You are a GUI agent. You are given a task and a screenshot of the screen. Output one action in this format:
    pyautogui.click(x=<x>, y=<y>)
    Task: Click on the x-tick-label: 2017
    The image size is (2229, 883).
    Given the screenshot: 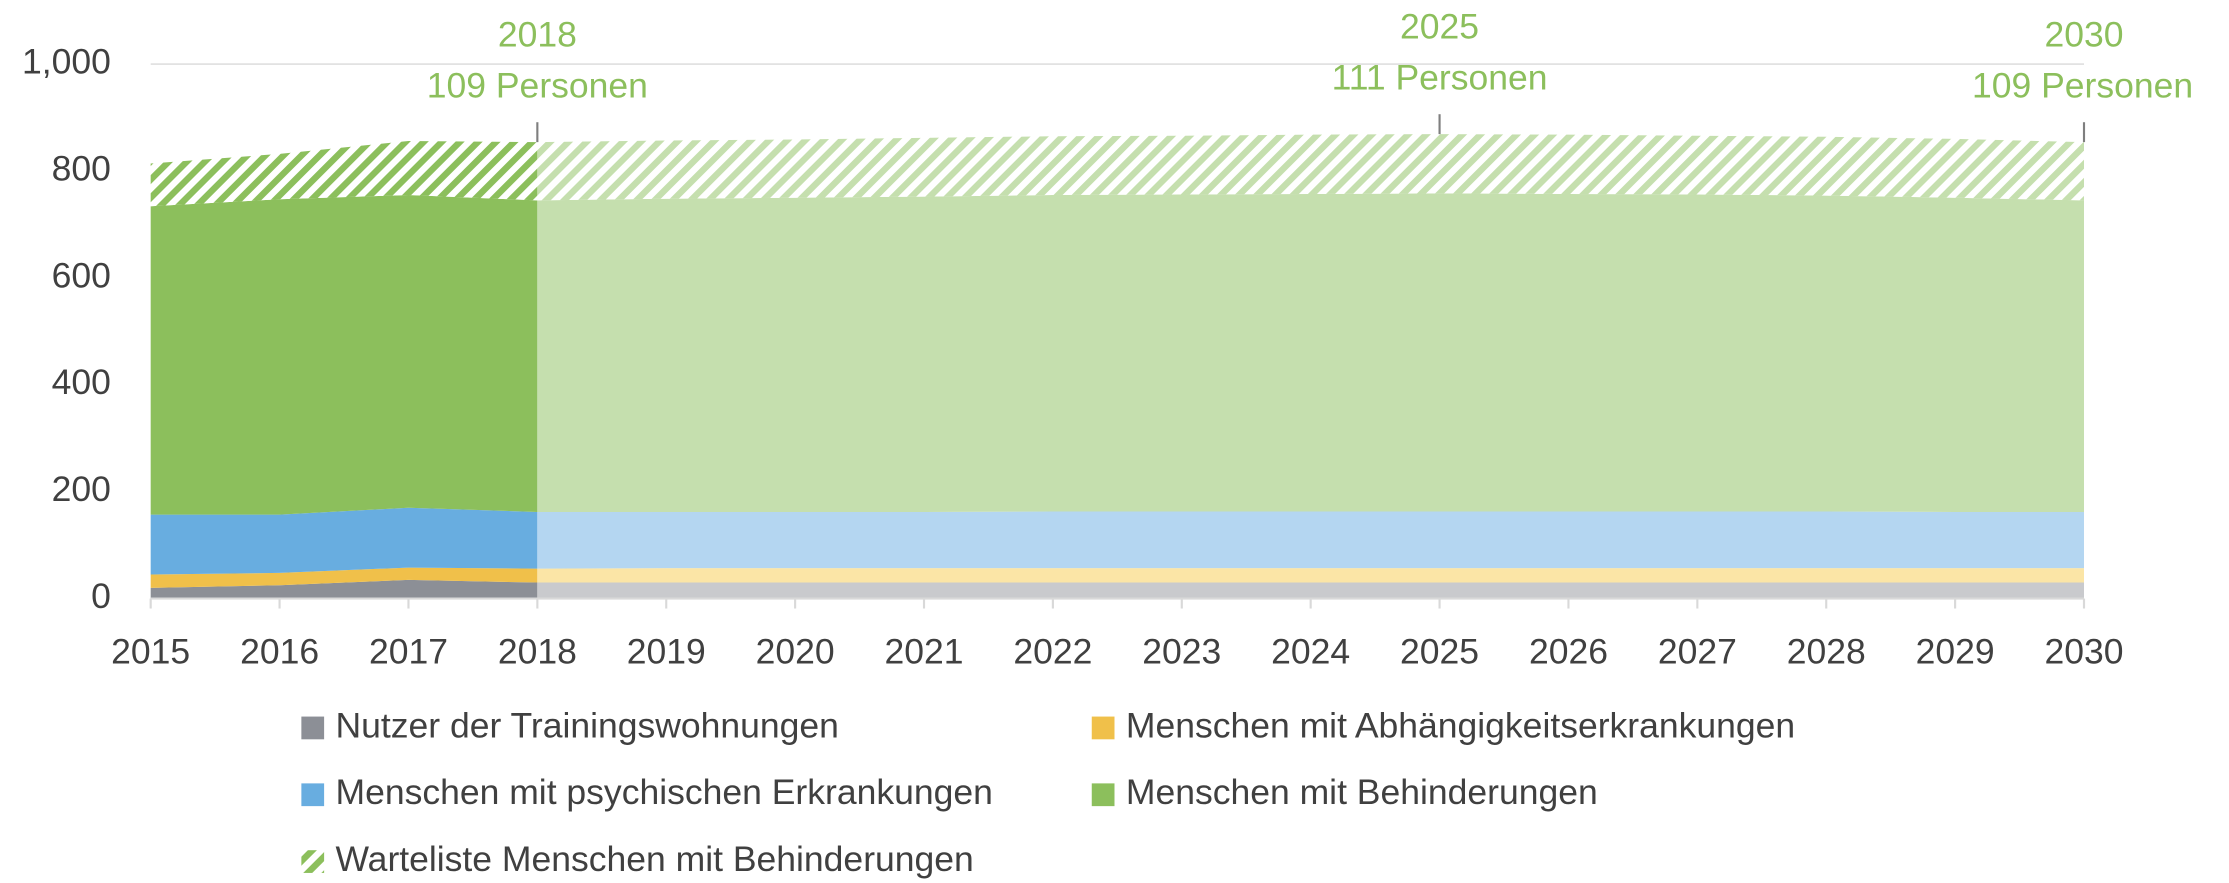 What is the action you would take?
    pyautogui.click(x=408, y=651)
    